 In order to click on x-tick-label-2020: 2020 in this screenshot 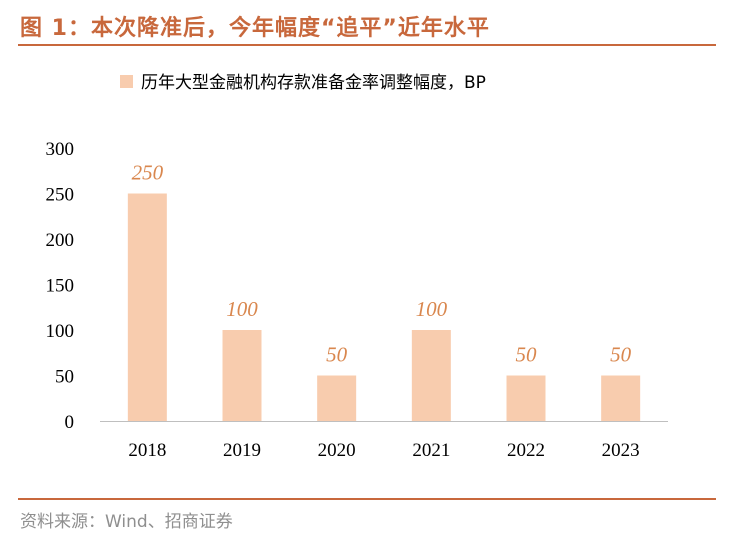, I will do `click(337, 450)`.